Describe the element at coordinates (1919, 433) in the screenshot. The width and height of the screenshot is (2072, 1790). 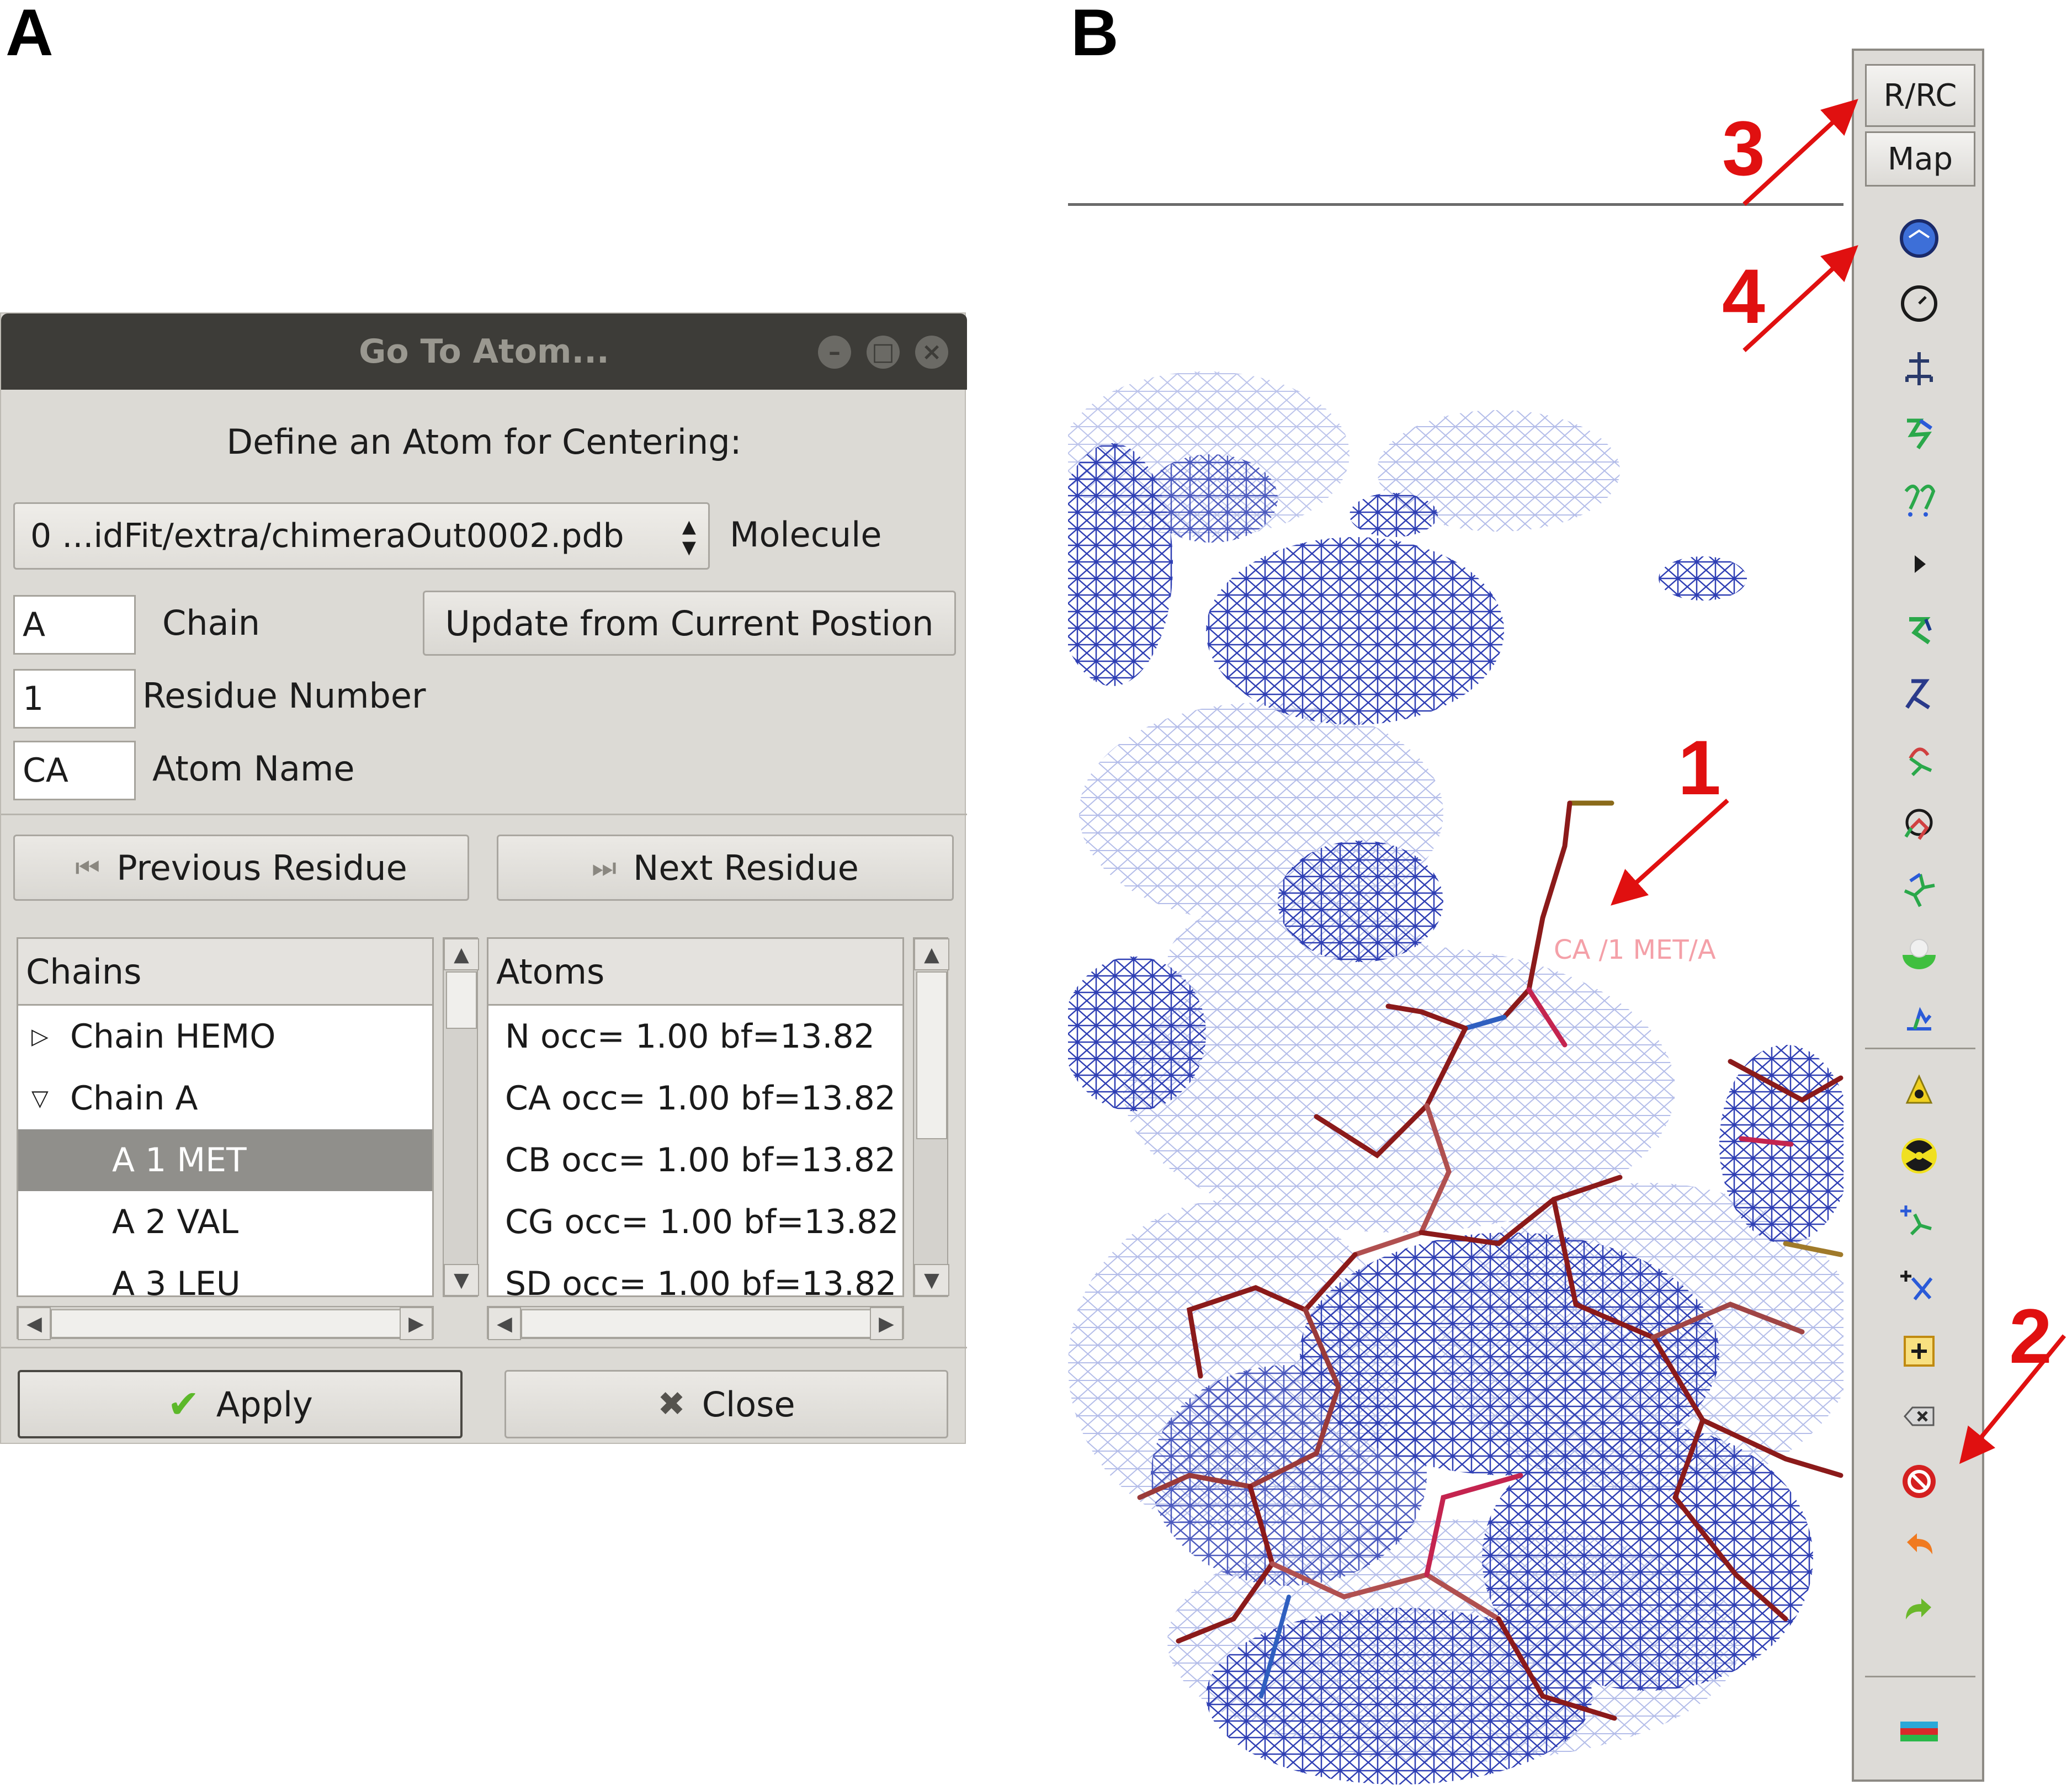
I see `real-space-refine-icon` at that location.